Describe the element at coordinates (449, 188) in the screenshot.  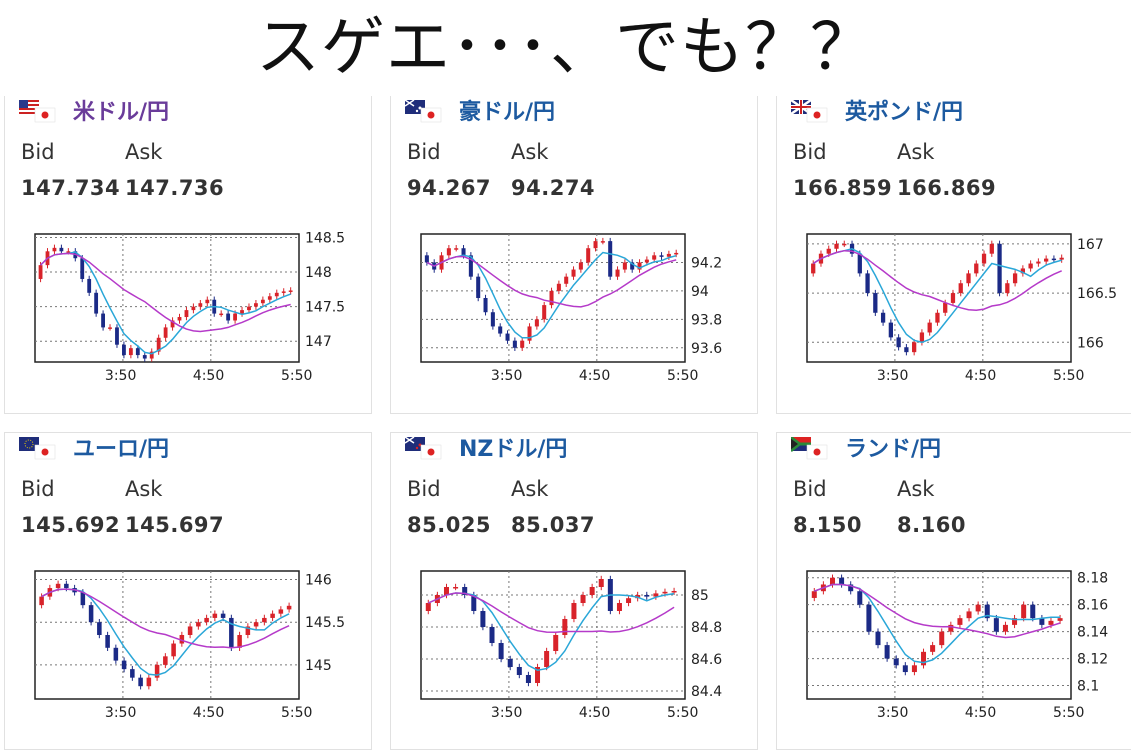
I see `bid-value: 94.267` at that location.